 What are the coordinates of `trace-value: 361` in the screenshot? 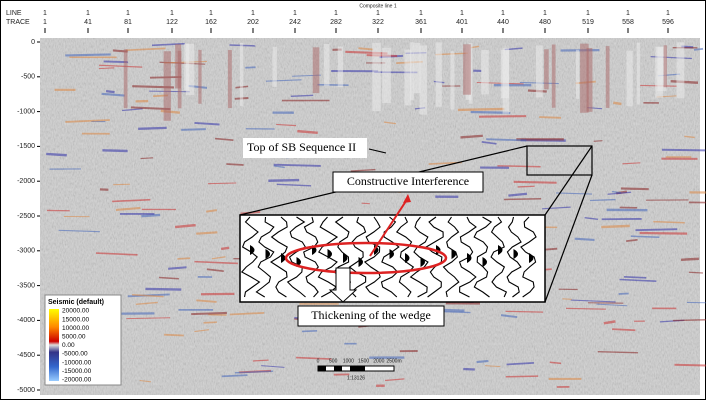 It's located at (421, 22).